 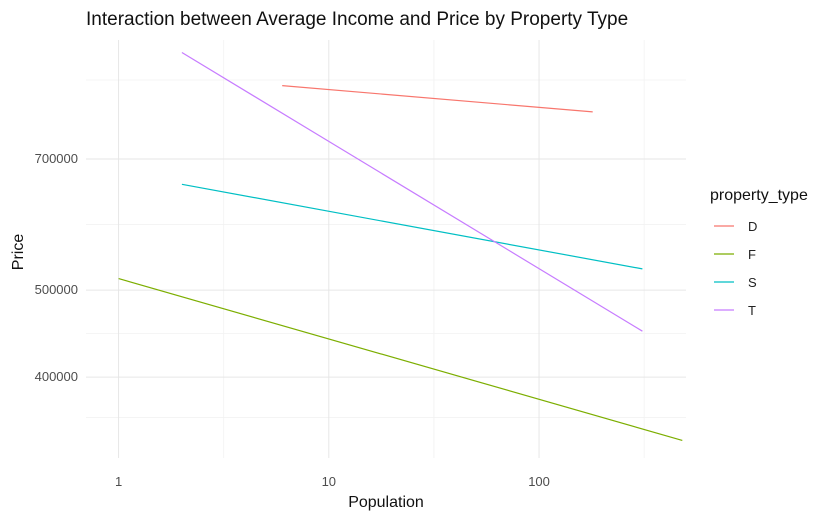 I want to click on y-tick-label: 400000, so click(x=56, y=376).